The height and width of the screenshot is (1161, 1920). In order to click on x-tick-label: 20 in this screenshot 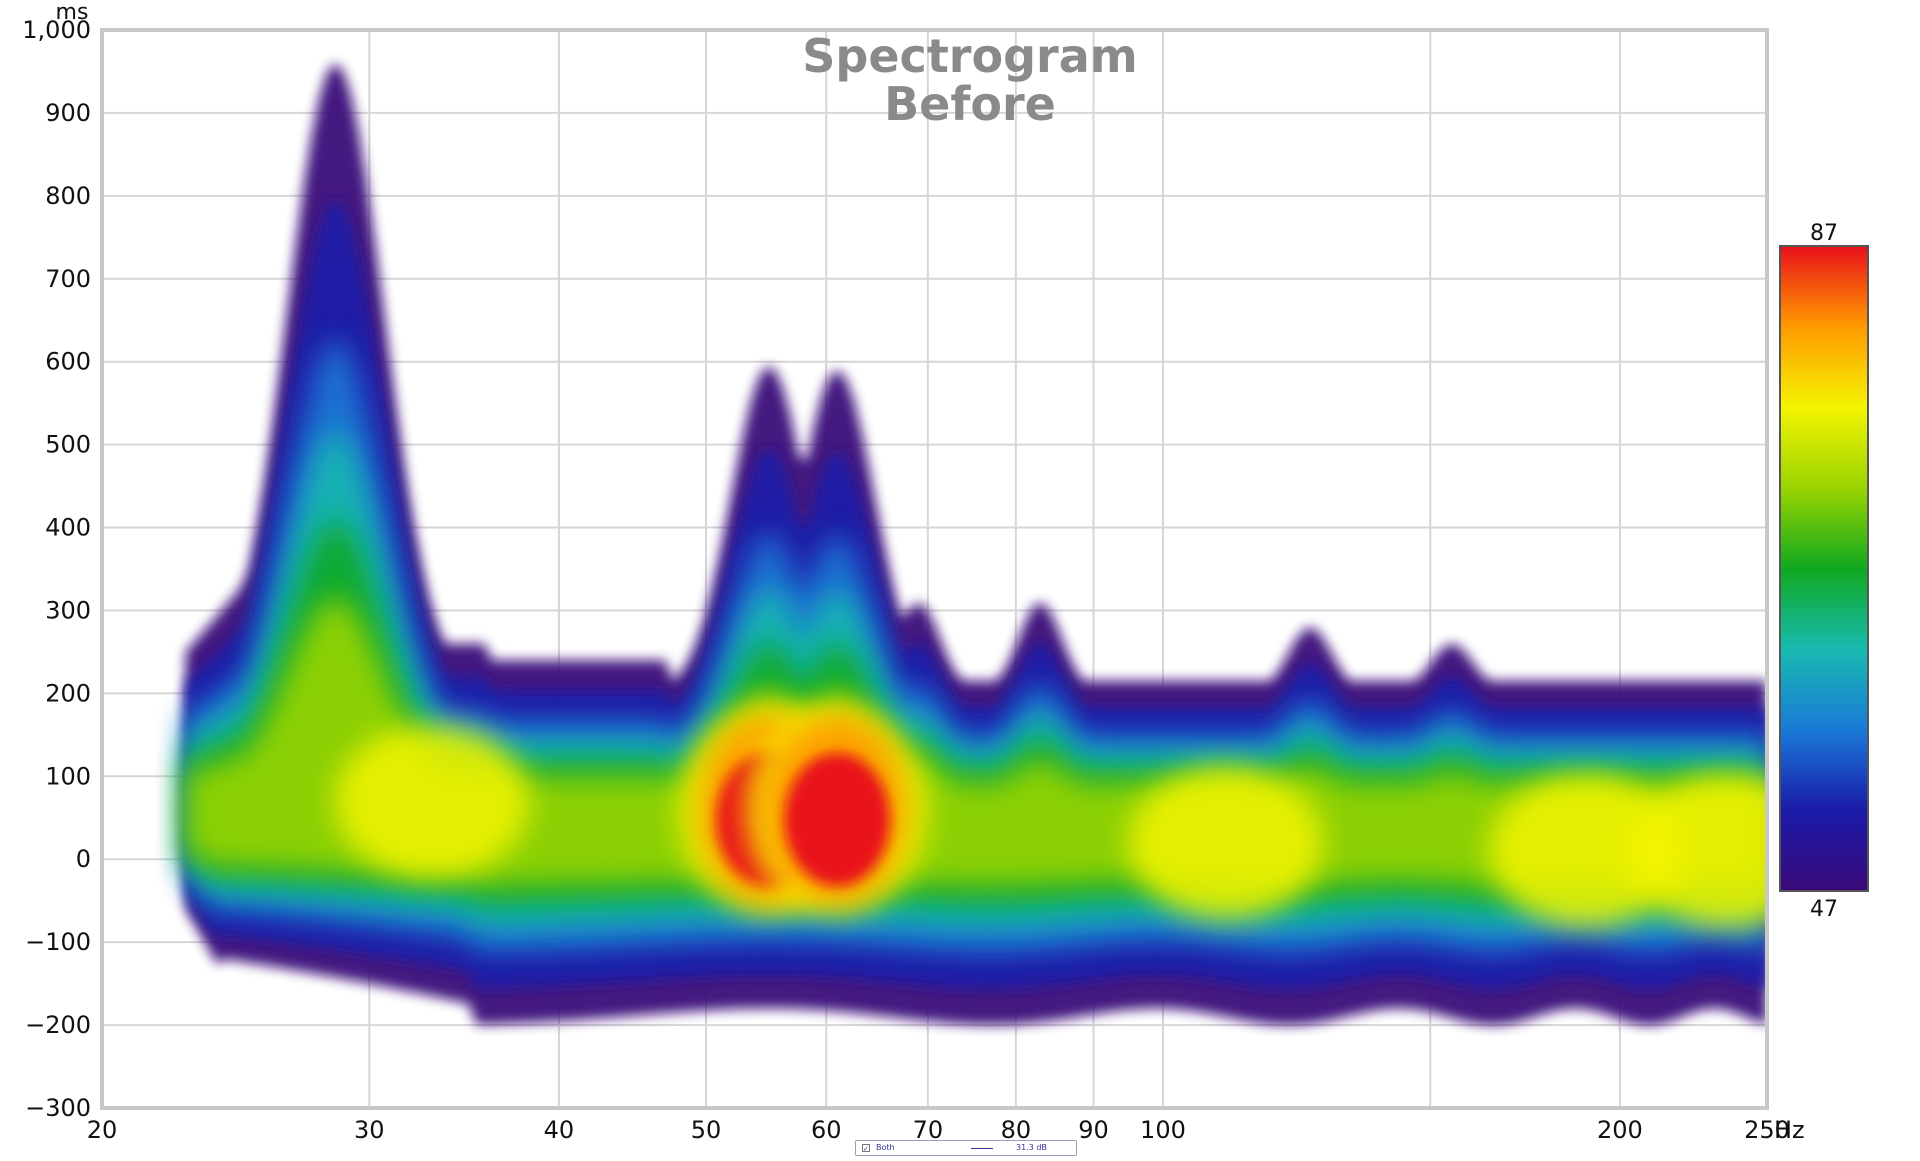, I will do `click(102, 1130)`.